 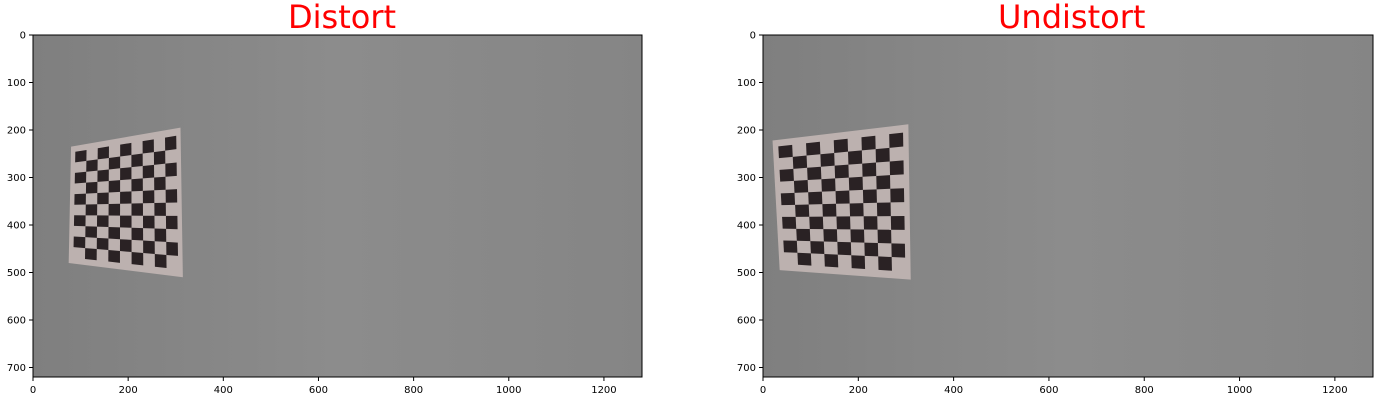 I want to click on x-tick-label: 0, so click(x=763, y=390).